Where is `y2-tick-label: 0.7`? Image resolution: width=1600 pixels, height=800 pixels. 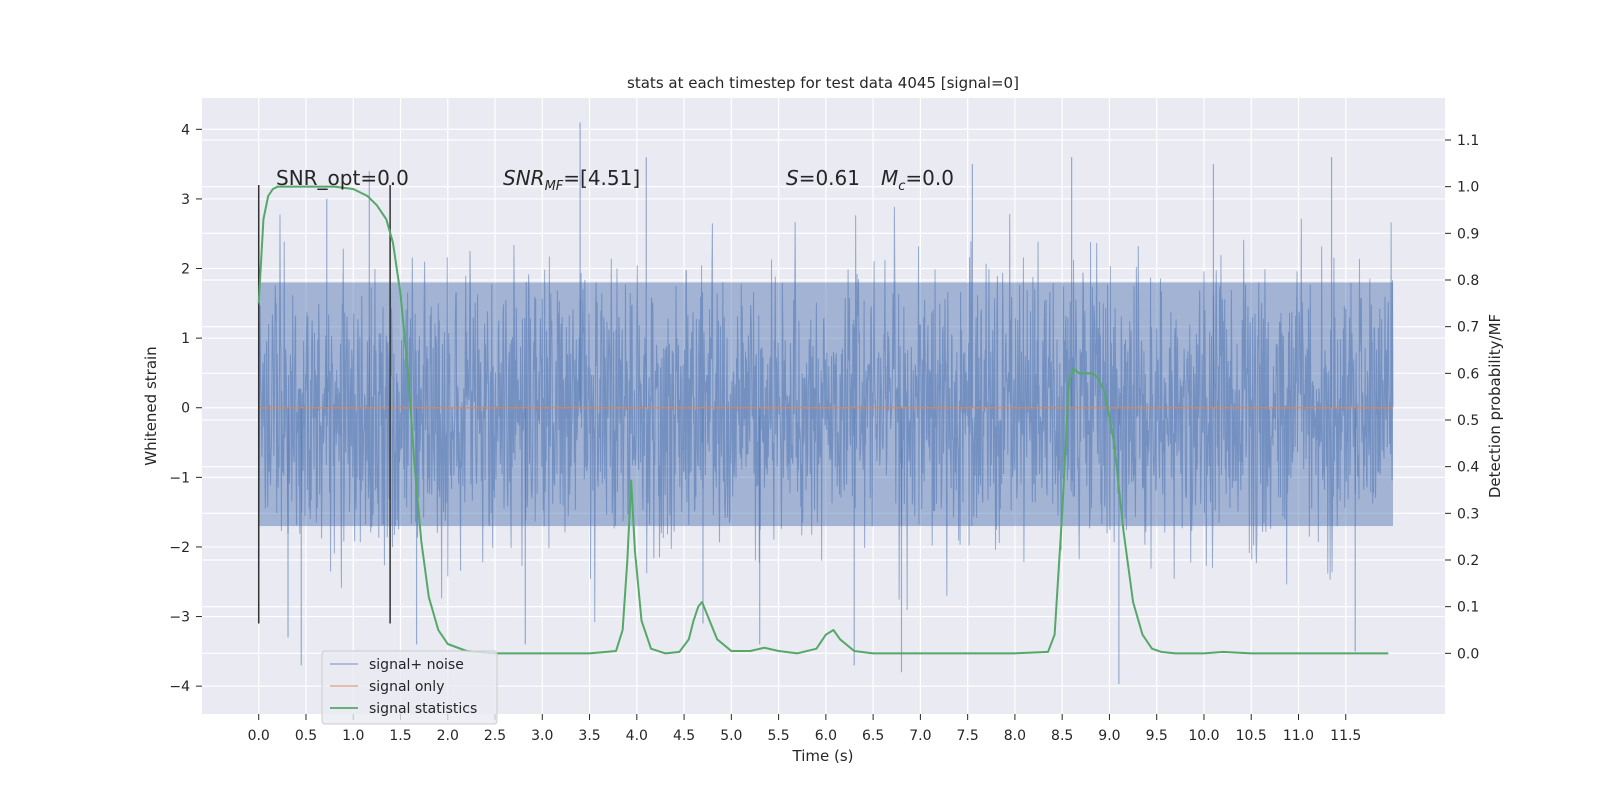 y2-tick-label: 0.7 is located at coordinates (1468, 328).